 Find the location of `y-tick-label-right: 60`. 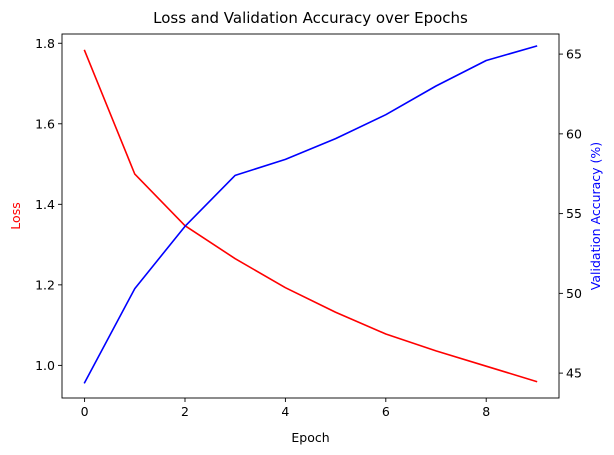

y-tick-label-right: 60 is located at coordinates (574, 133).